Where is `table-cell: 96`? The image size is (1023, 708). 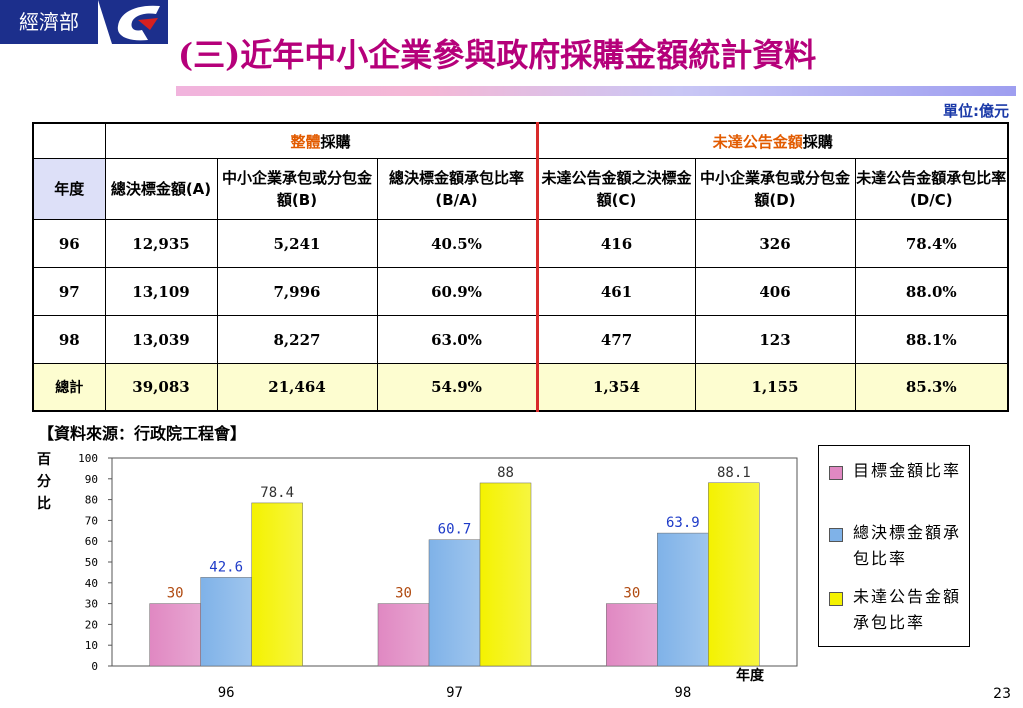
table-cell: 96 is located at coordinates (69, 243).